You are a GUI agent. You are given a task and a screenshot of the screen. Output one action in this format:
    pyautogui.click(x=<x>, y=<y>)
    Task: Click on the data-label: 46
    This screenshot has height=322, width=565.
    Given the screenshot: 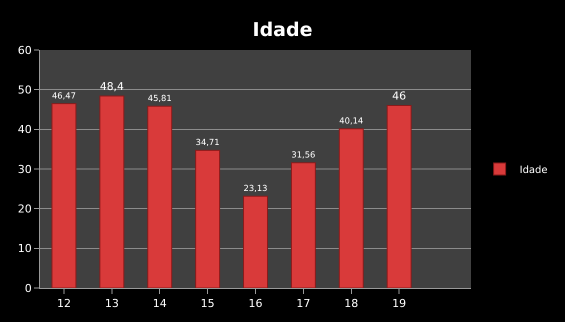 What is the action you would take?
    pyautogui.click(x=399, y=96)
    